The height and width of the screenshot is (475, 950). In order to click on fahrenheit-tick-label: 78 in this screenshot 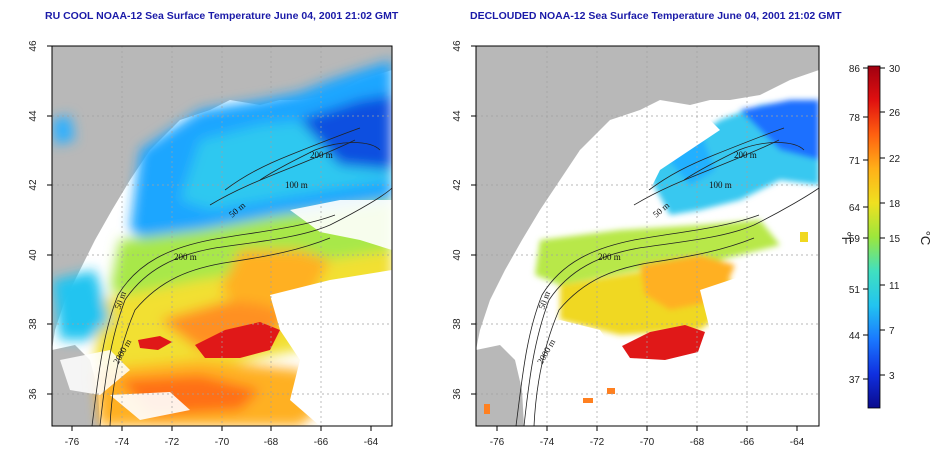, I will do `click(855, 118)`.